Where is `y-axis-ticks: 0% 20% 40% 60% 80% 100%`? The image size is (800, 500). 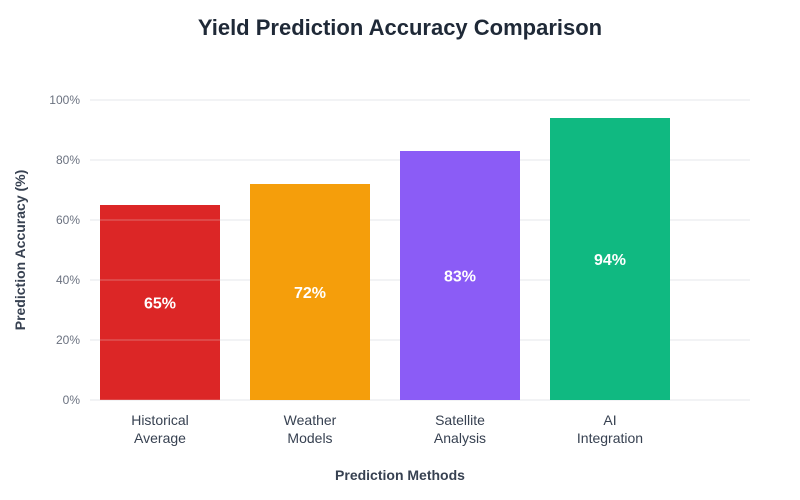
y-axis-ticks: 0% 20% 40% 60% 80% 100% is located at coordinates (64, 250).